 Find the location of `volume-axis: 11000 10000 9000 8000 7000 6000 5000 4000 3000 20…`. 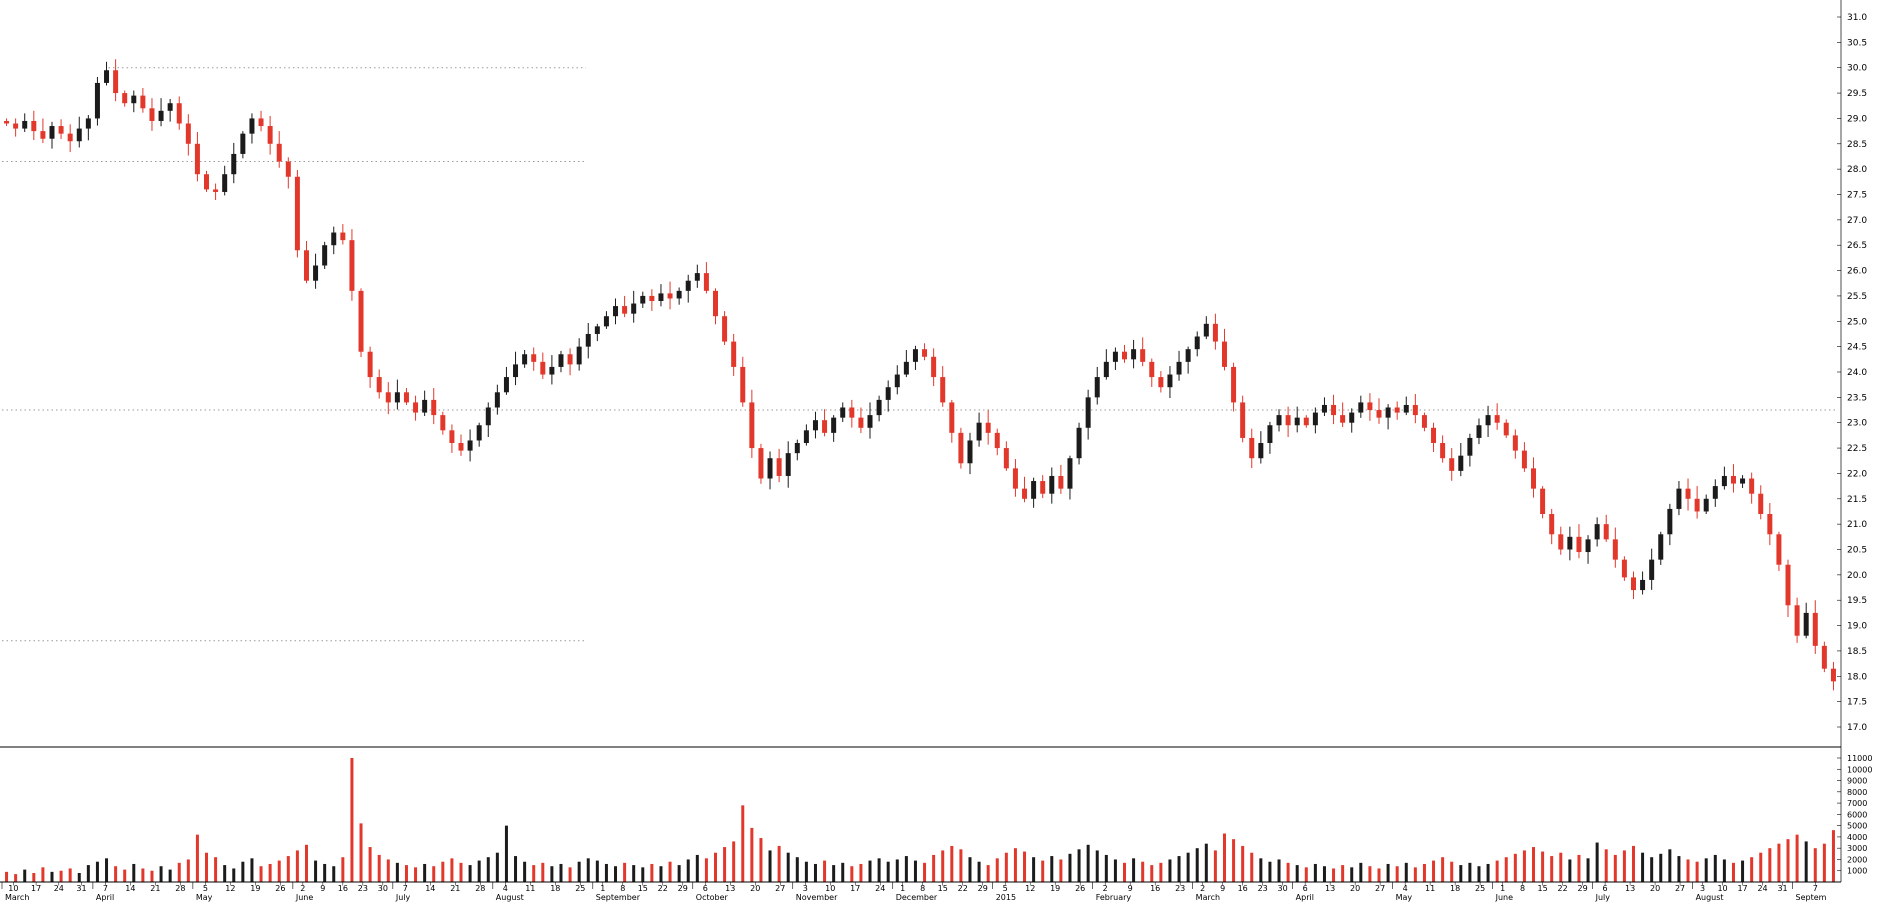

volume-axis: 11000 10000 9000 8000 7000 6000 5000 4000 3000 20… is located at coordinates (1854, 815).